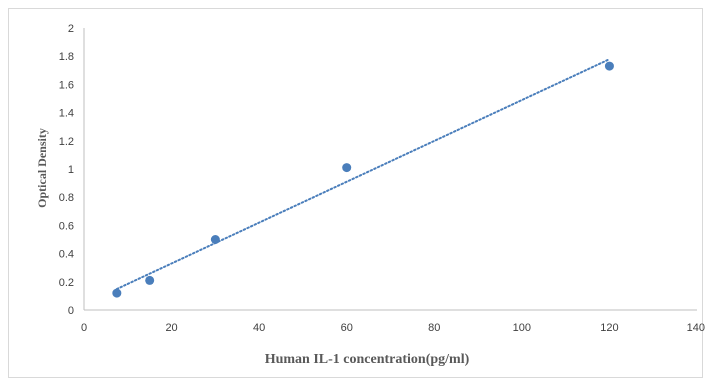  What do you see at coordinates (522, 328) in the screenshot?
I see `x-tick-label: 100` at bounding box center [522, 328].